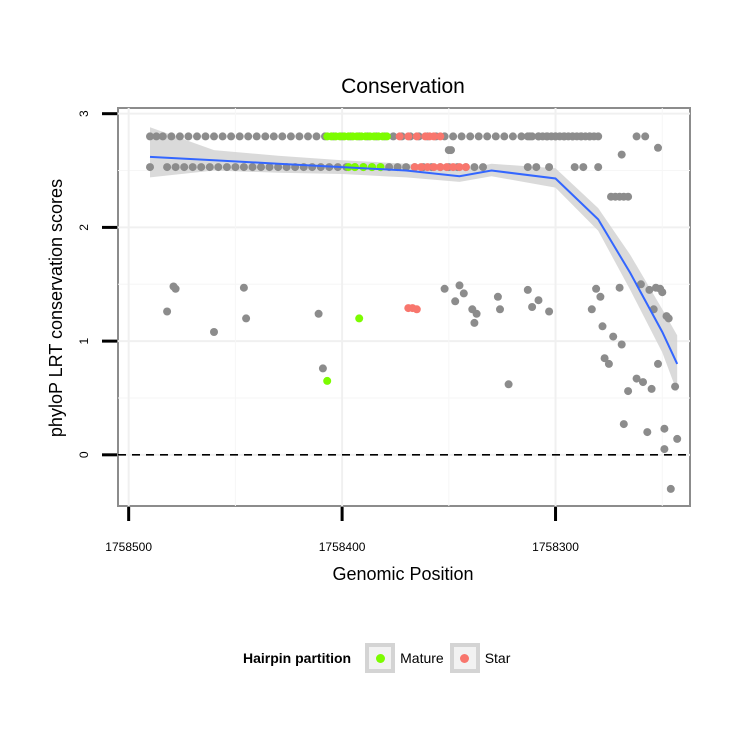 Image resolution: width=750 pixels, height=750 pixels. Describe the element at coordinates (342, 547) in the screenshot. I see `x-tick-label: 1758400` at that location.